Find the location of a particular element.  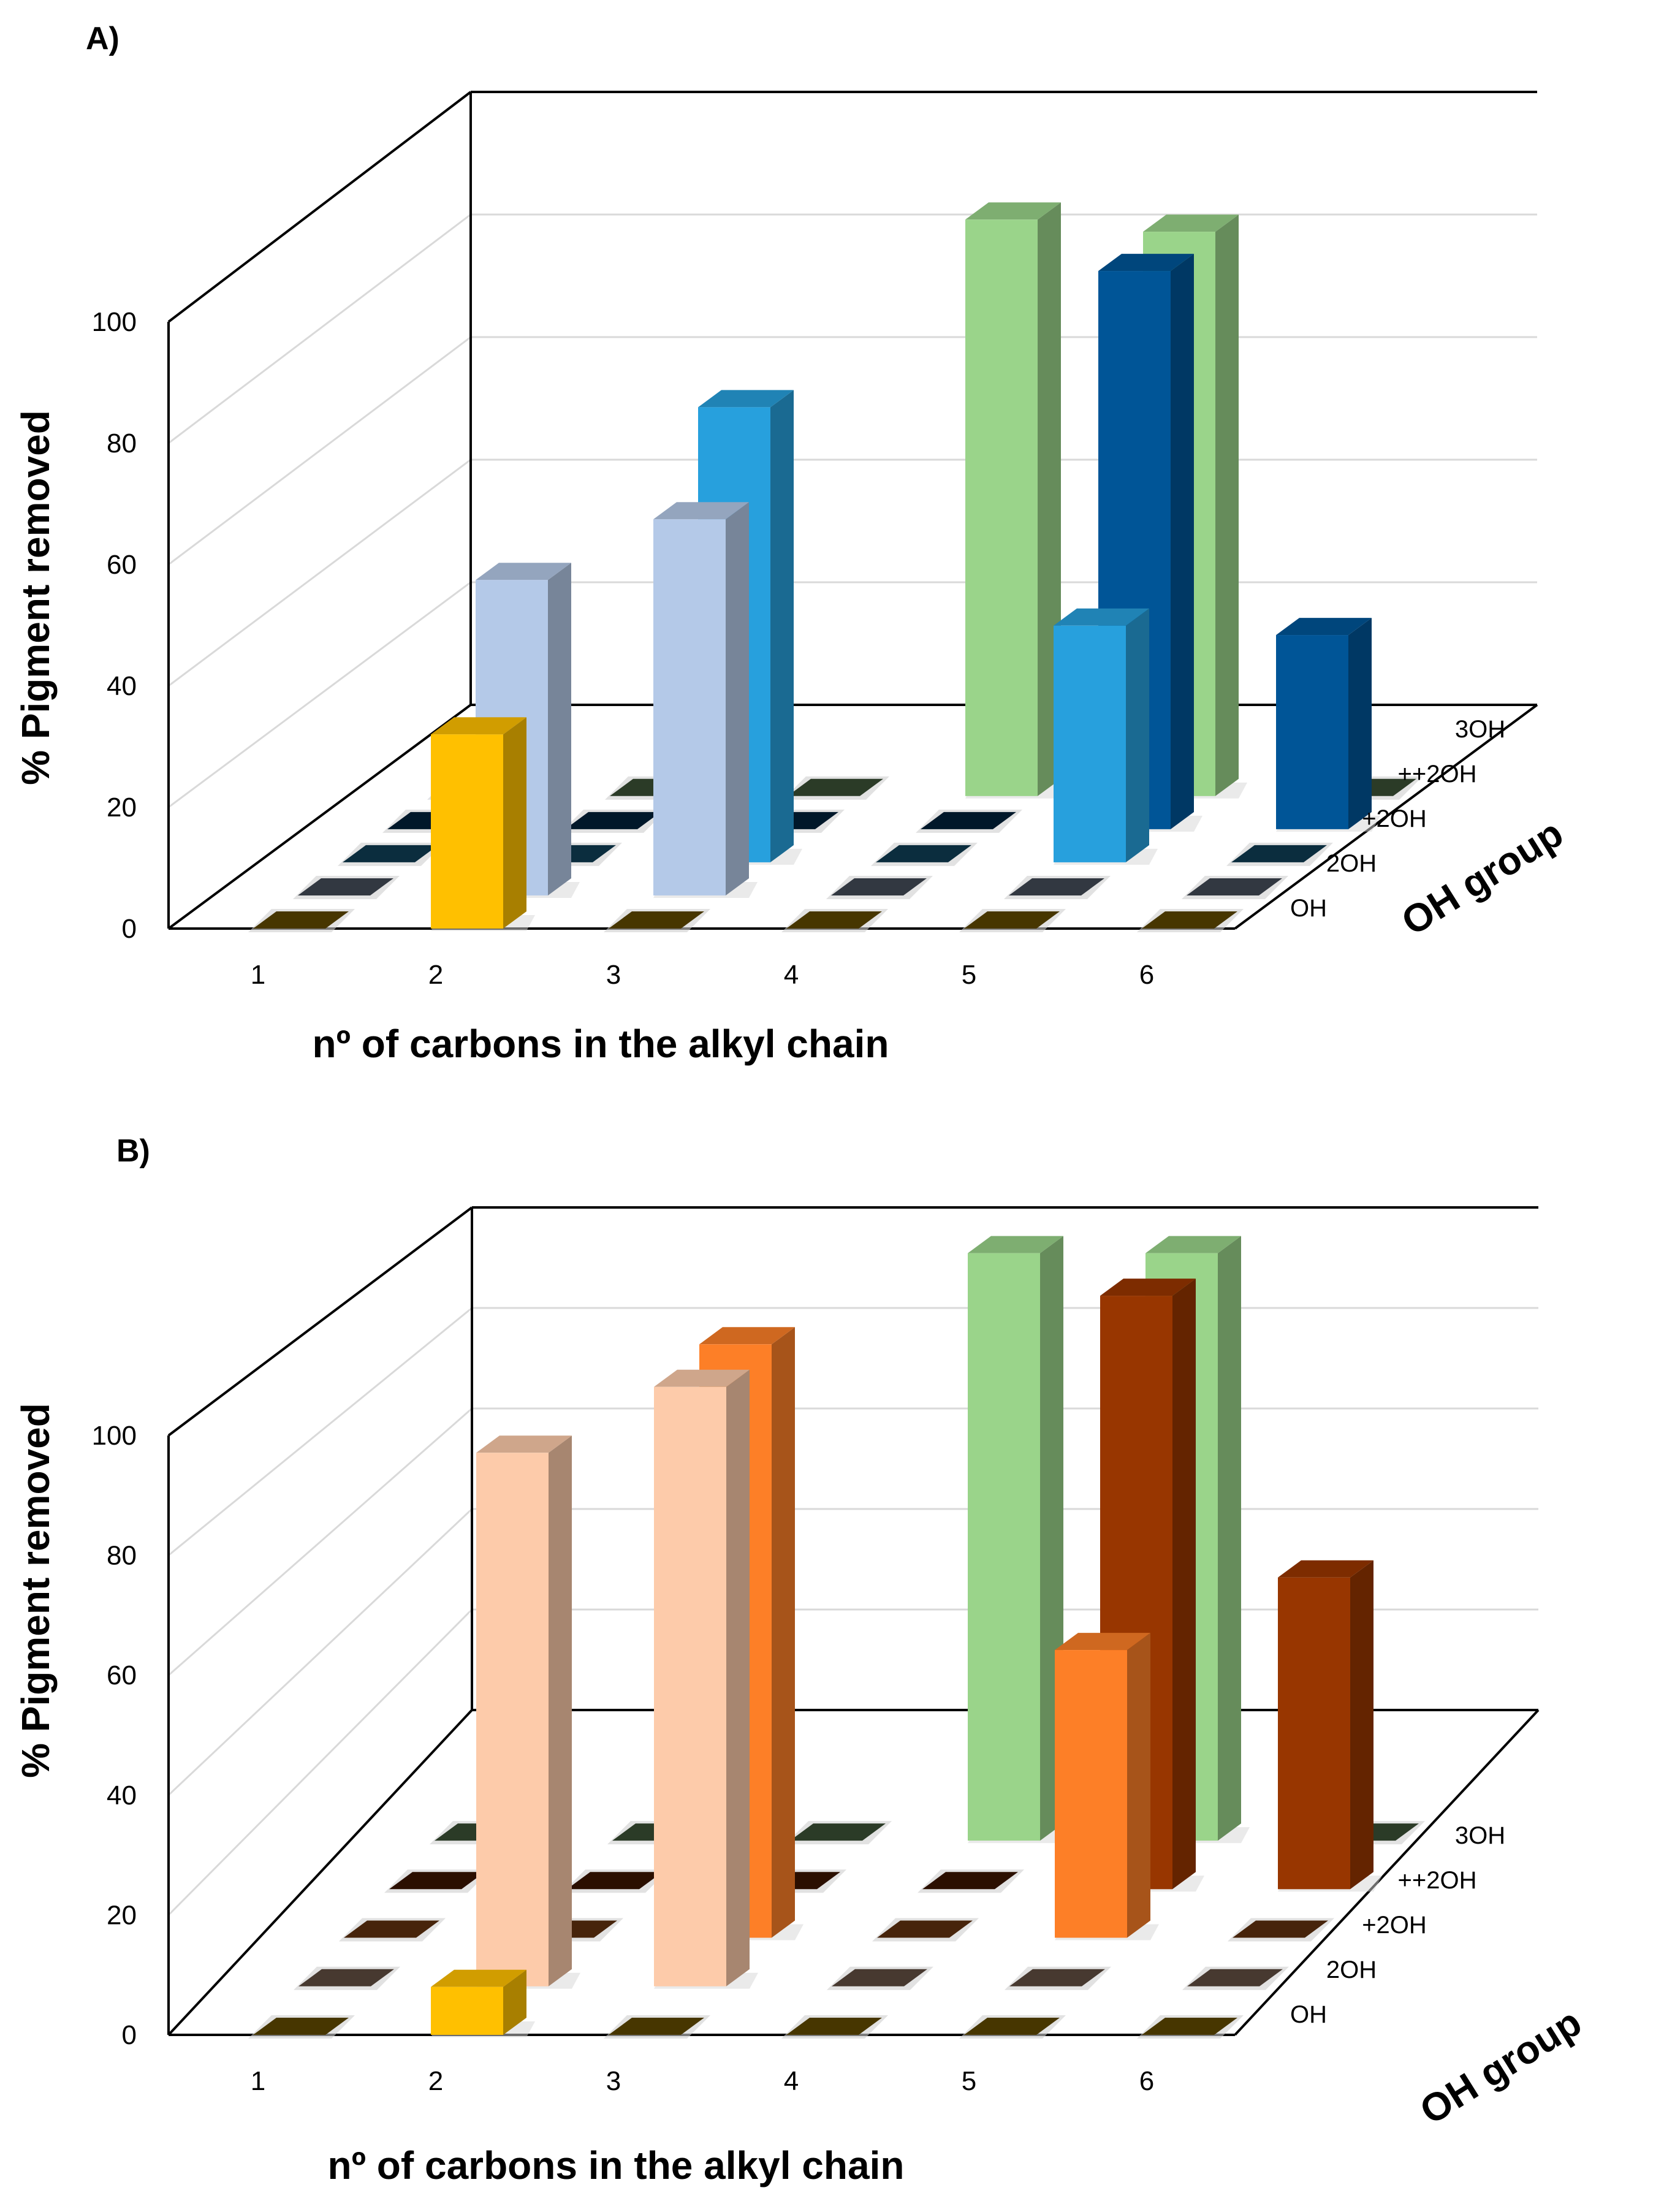

x-tick-label: 6 is located at coordinates (1146, 2081).